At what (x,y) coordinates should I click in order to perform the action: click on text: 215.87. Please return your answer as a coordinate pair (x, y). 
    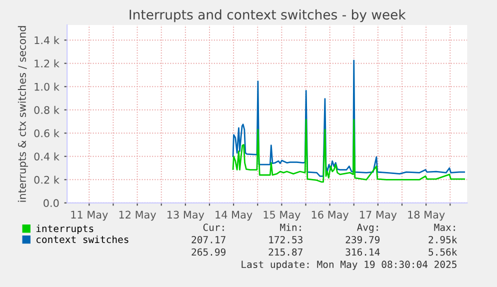
    Looking at the image, I should click on (285, 252).